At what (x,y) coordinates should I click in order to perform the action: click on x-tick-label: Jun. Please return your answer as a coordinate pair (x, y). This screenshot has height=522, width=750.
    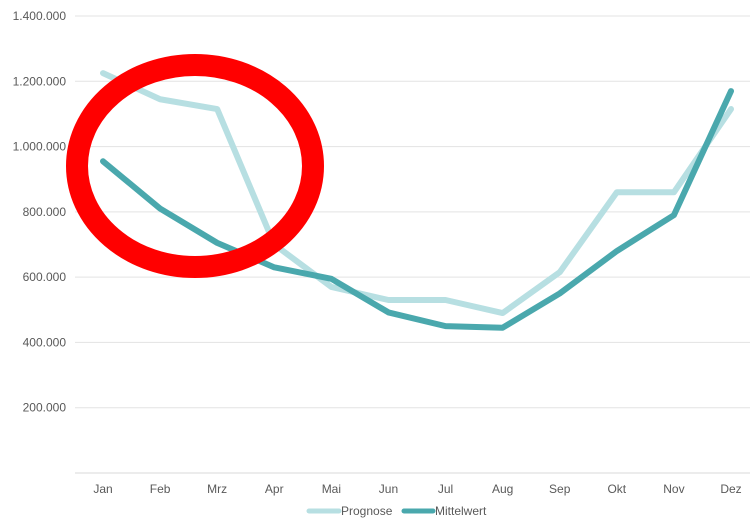
    Looking at the image, I should click on (388, 489).